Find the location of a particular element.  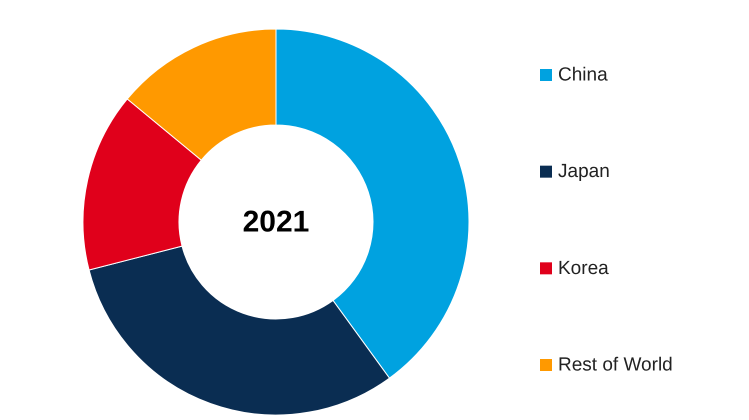

legend-label: Japan is located at coordinates (584, 171).